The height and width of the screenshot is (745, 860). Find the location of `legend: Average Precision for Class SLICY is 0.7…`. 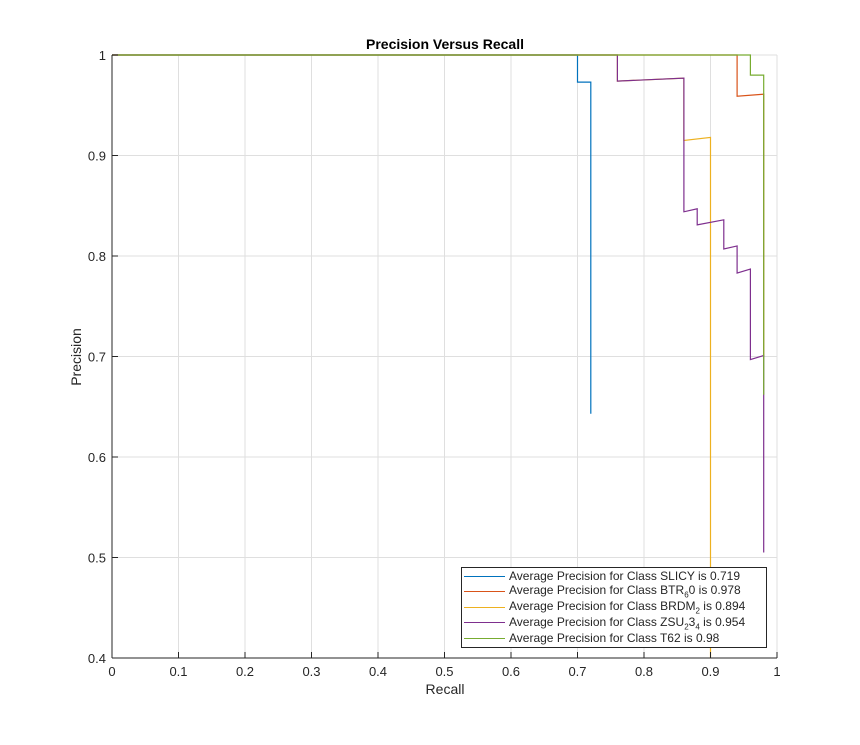

legend: Average Precision for Class SLICY is 0.7… is located at coordinates (614, 607).